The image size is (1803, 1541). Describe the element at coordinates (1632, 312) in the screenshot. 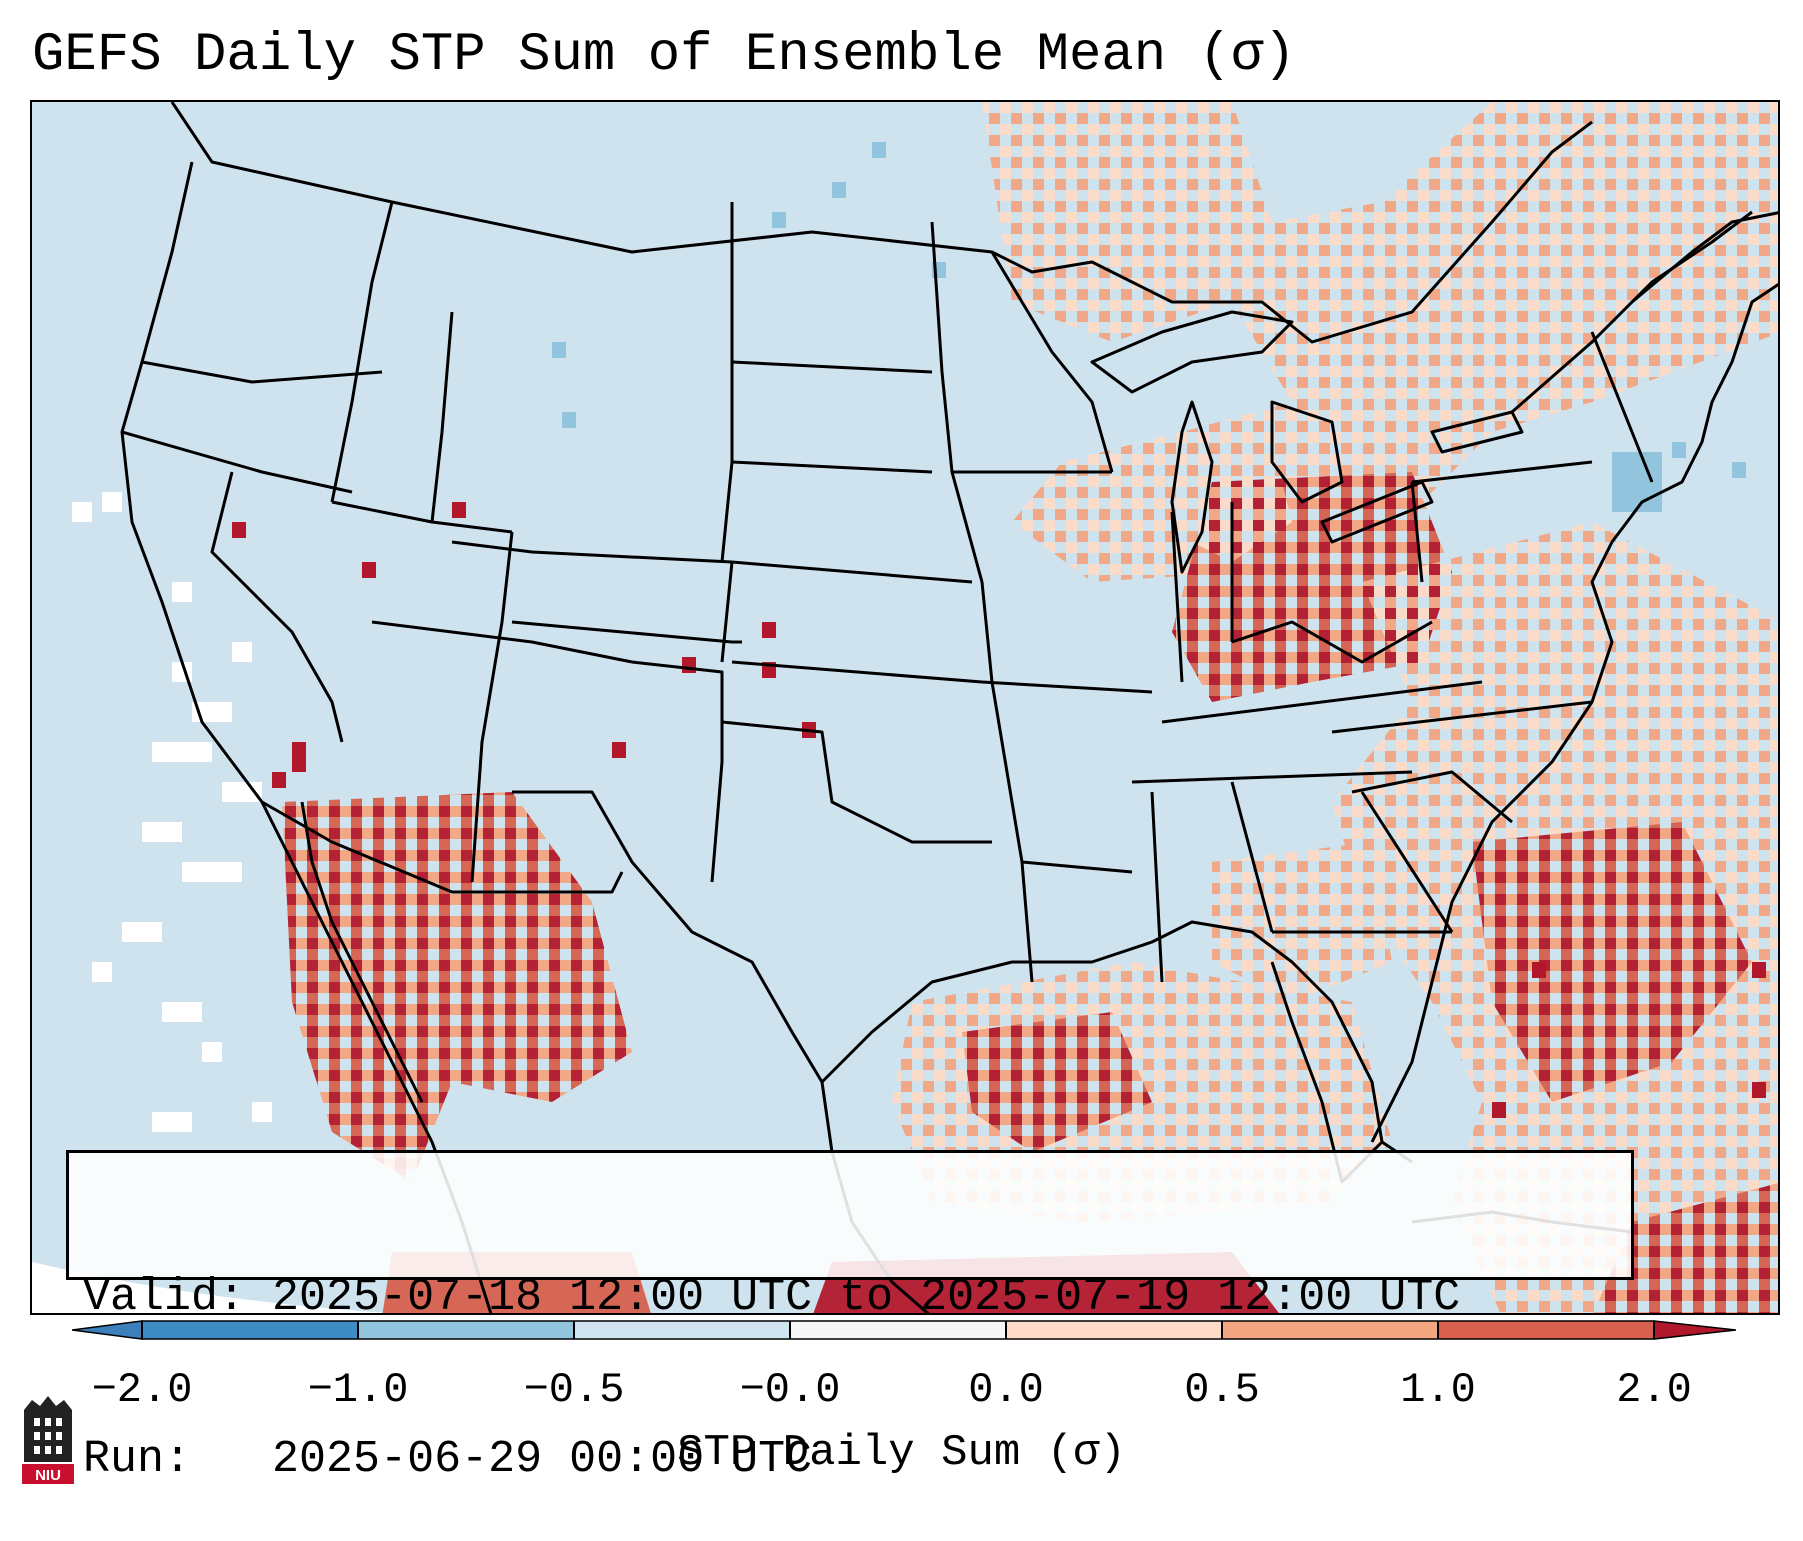

I see `st-lawrence` at that location.